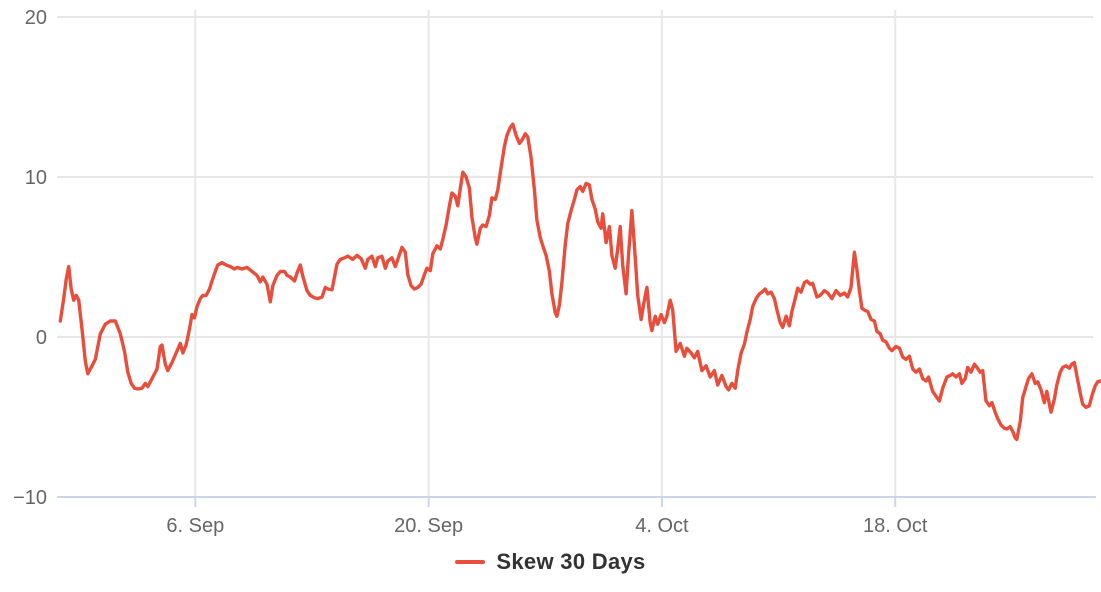  Describe the element at coordinates (41, 338) in the screenshot. I see `y-axis-label: 0` at that location.